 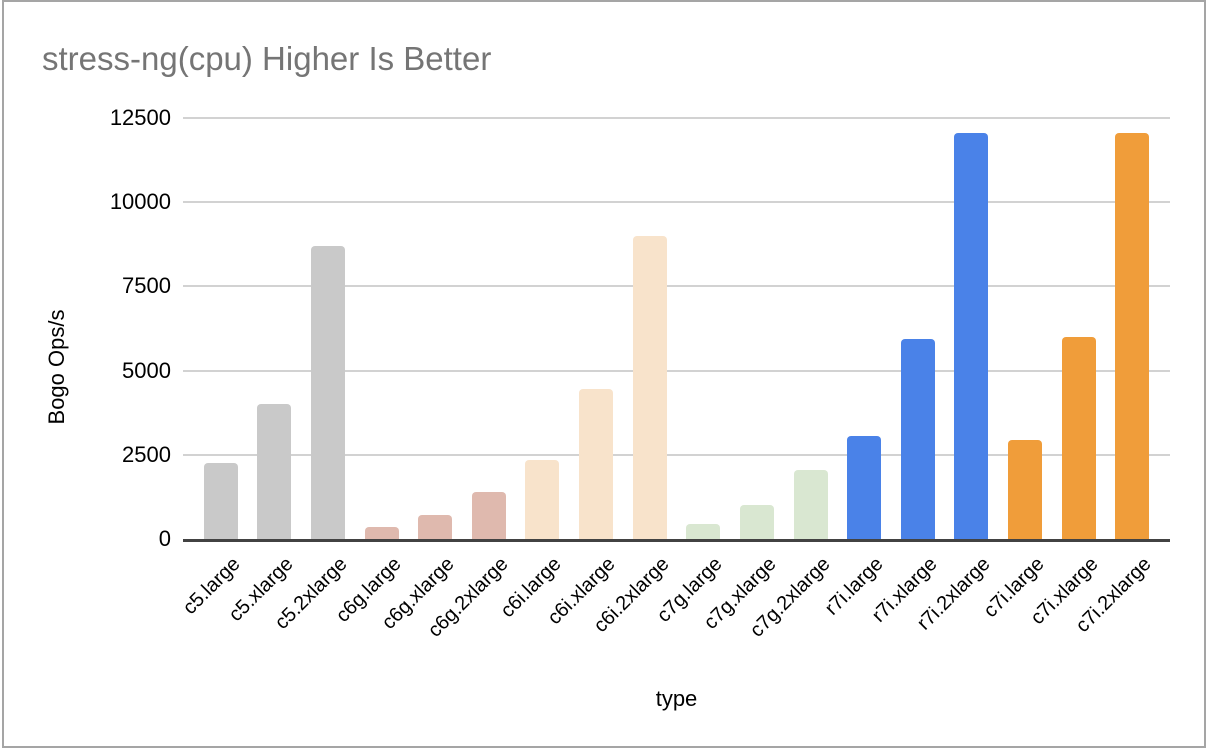 I want to click on y-tick-label-0: 0, so click(x=164, y=538).